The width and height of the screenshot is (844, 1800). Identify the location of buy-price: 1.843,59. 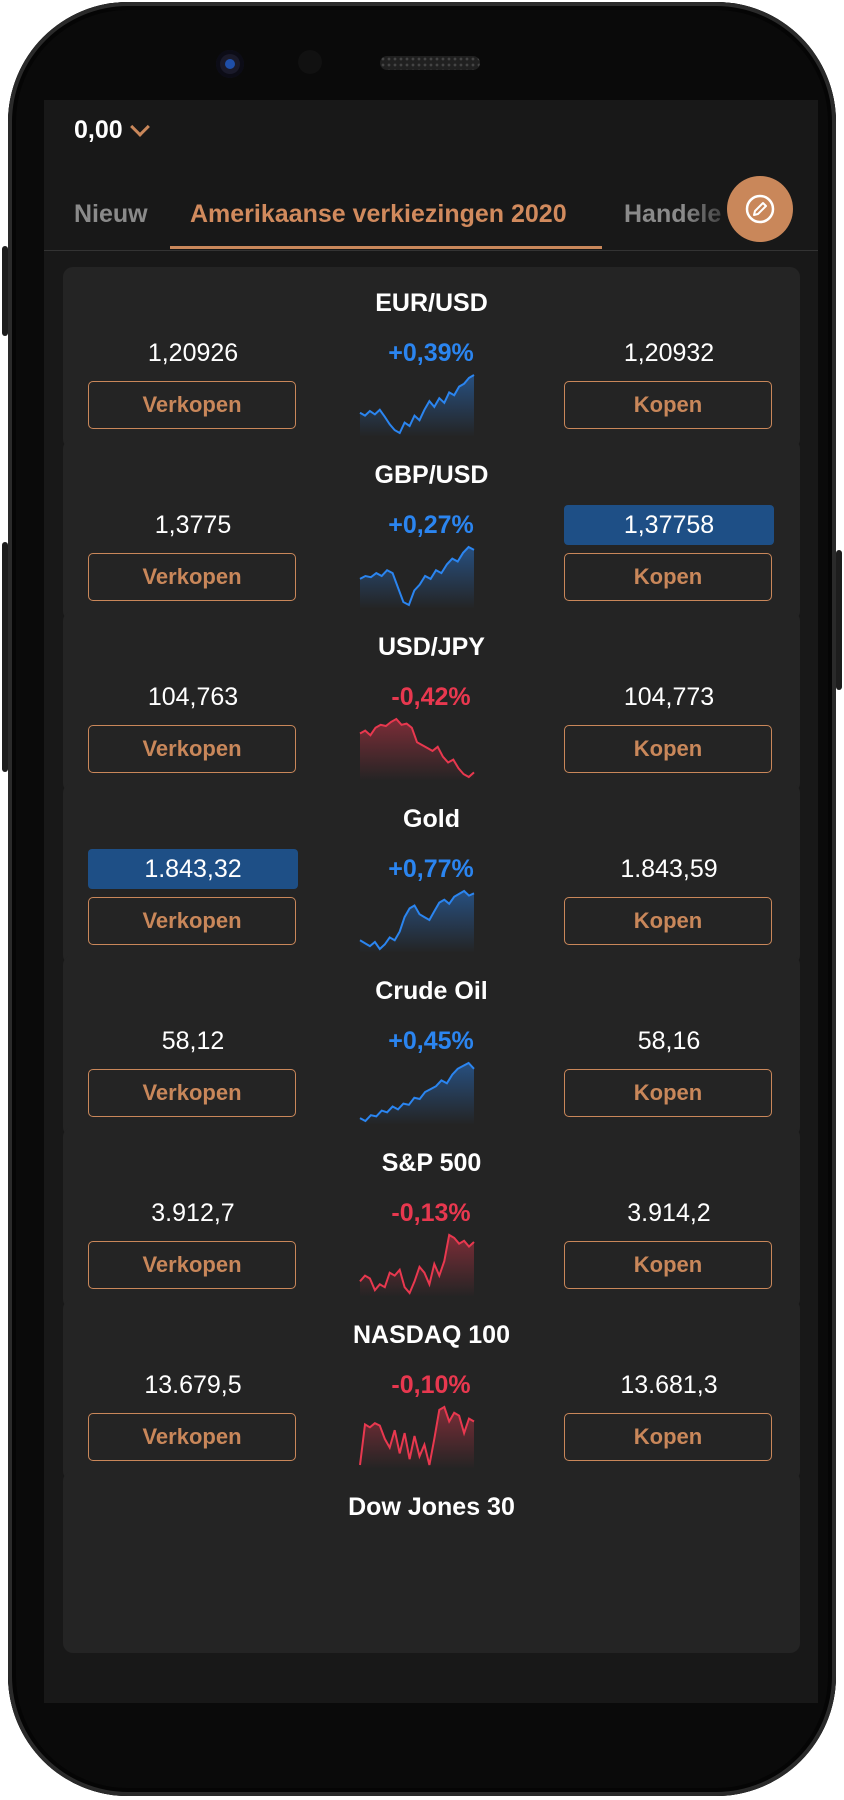
(669, 869).